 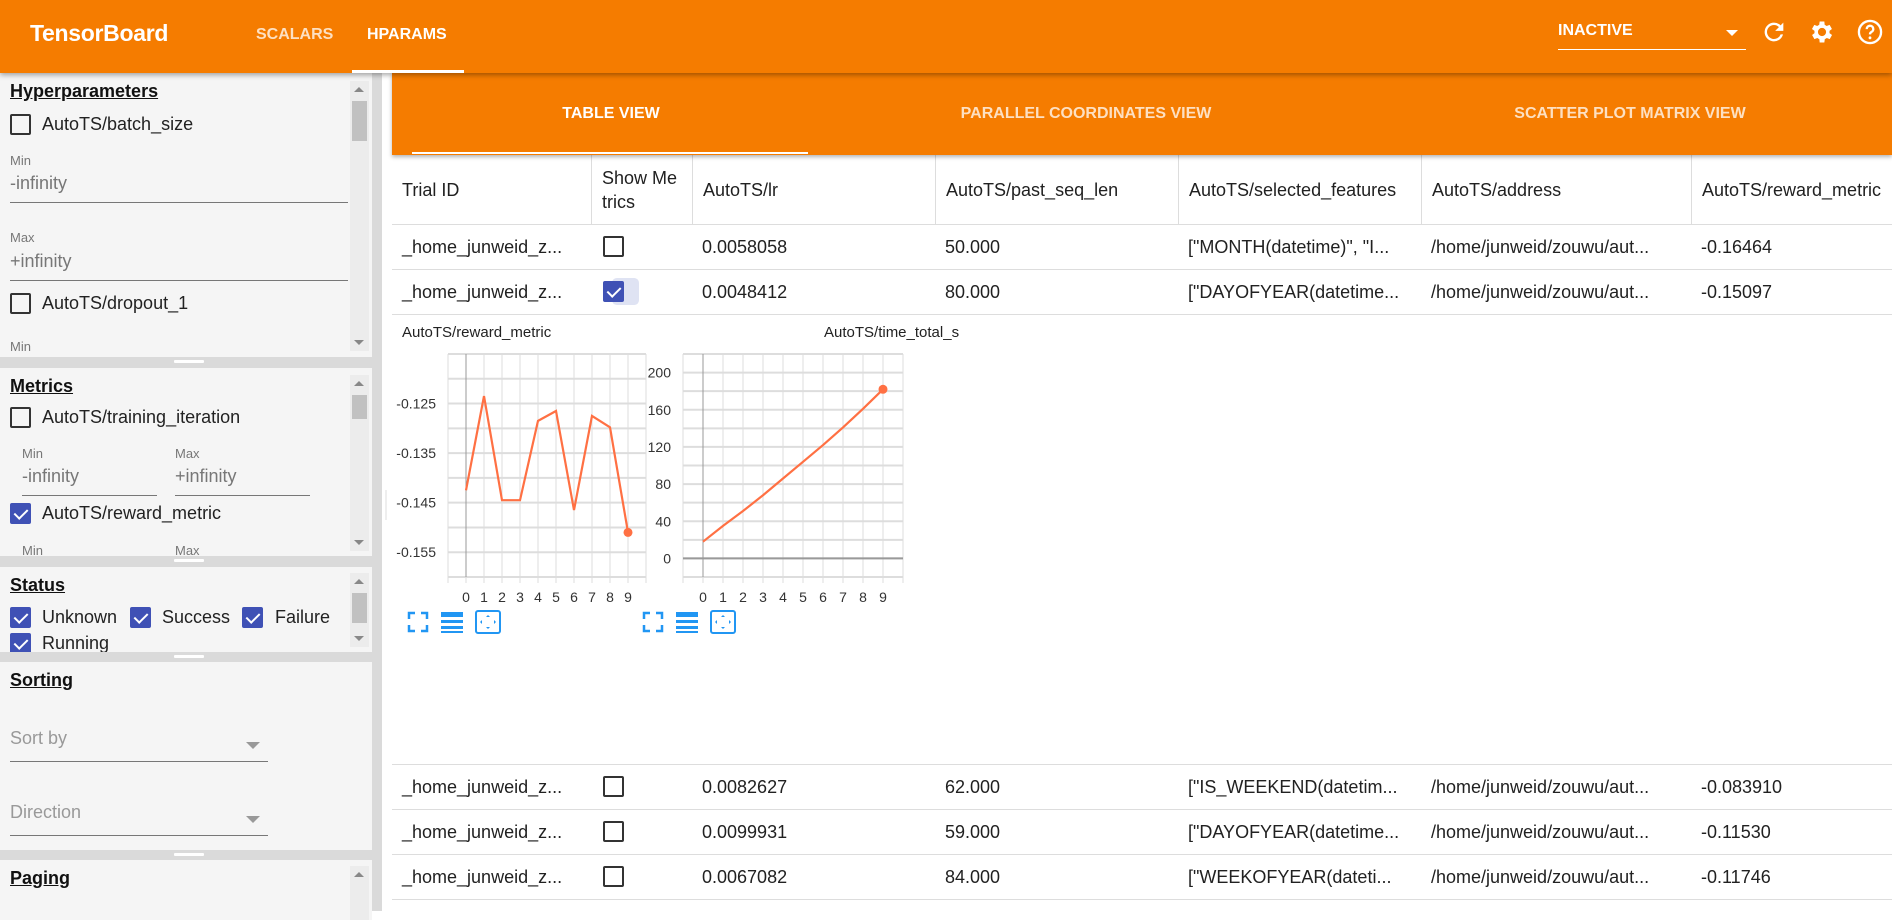 I want to click on checkbox-label: AutoTS/training_iteration, so click(x=141, y=417).